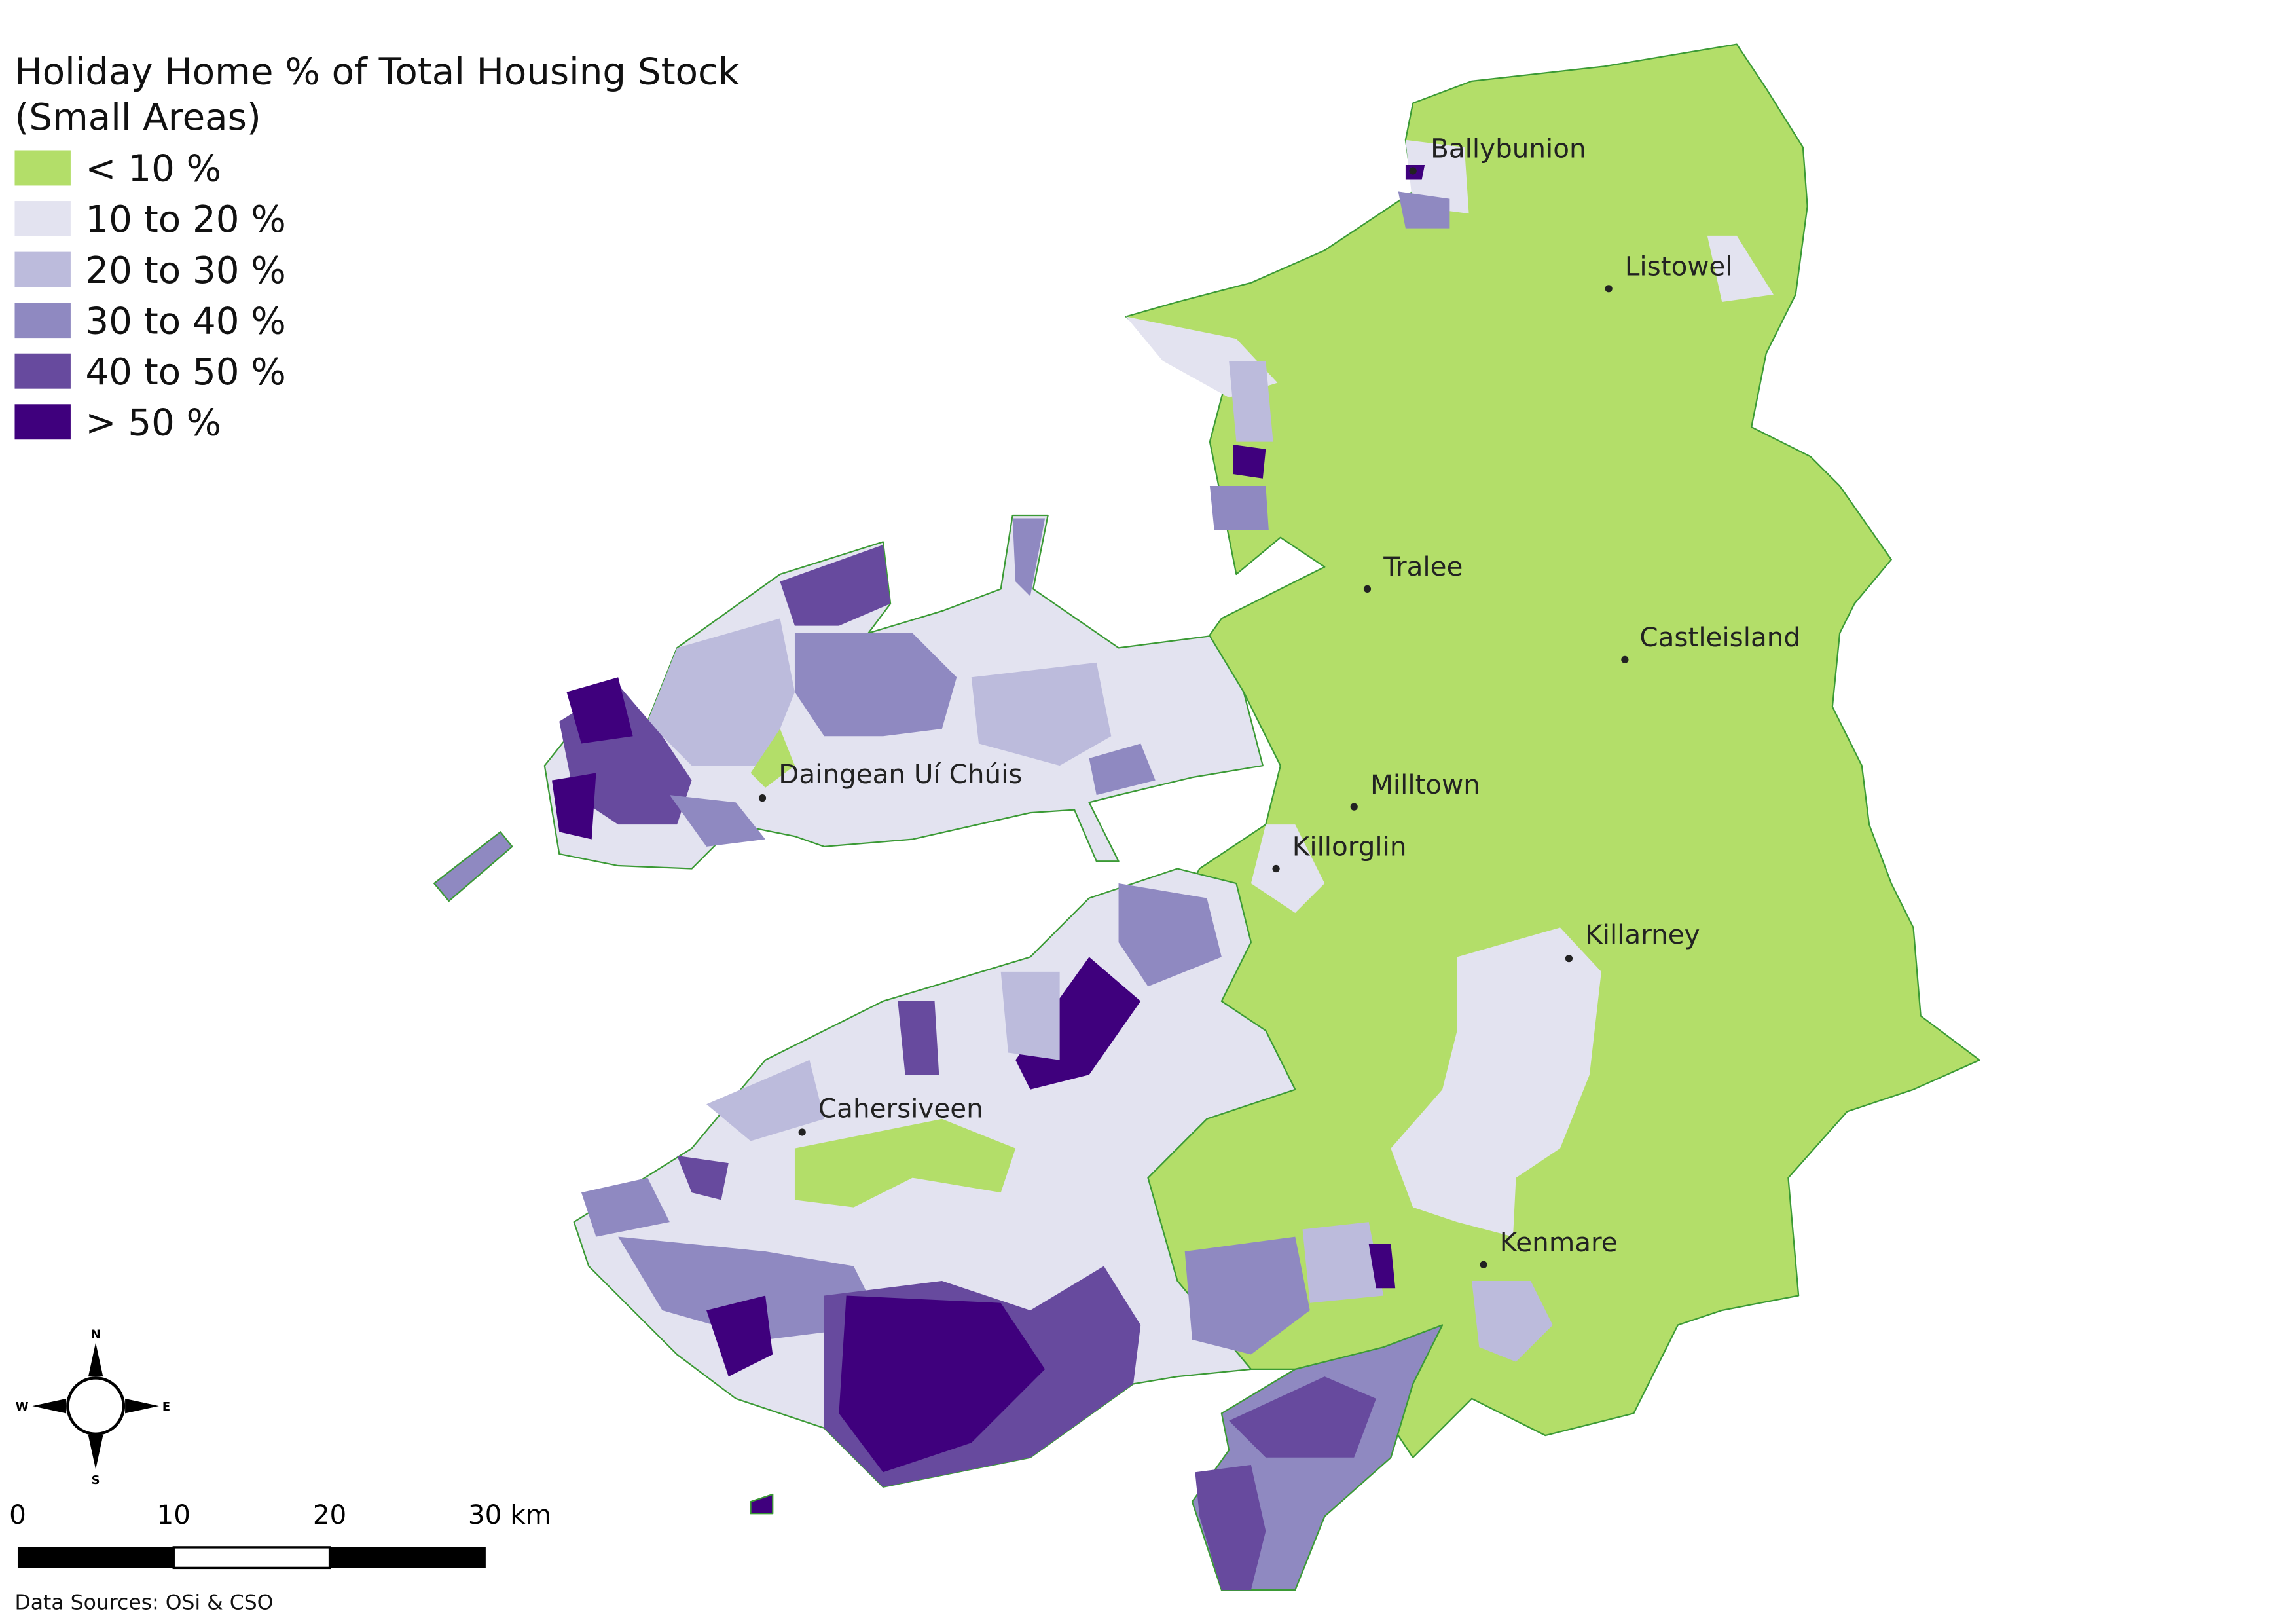 Image resolution: width=2296 pixels, height=1624 pixels. I want to click on legend-label: 10 to 20 %, so click(185, 219).